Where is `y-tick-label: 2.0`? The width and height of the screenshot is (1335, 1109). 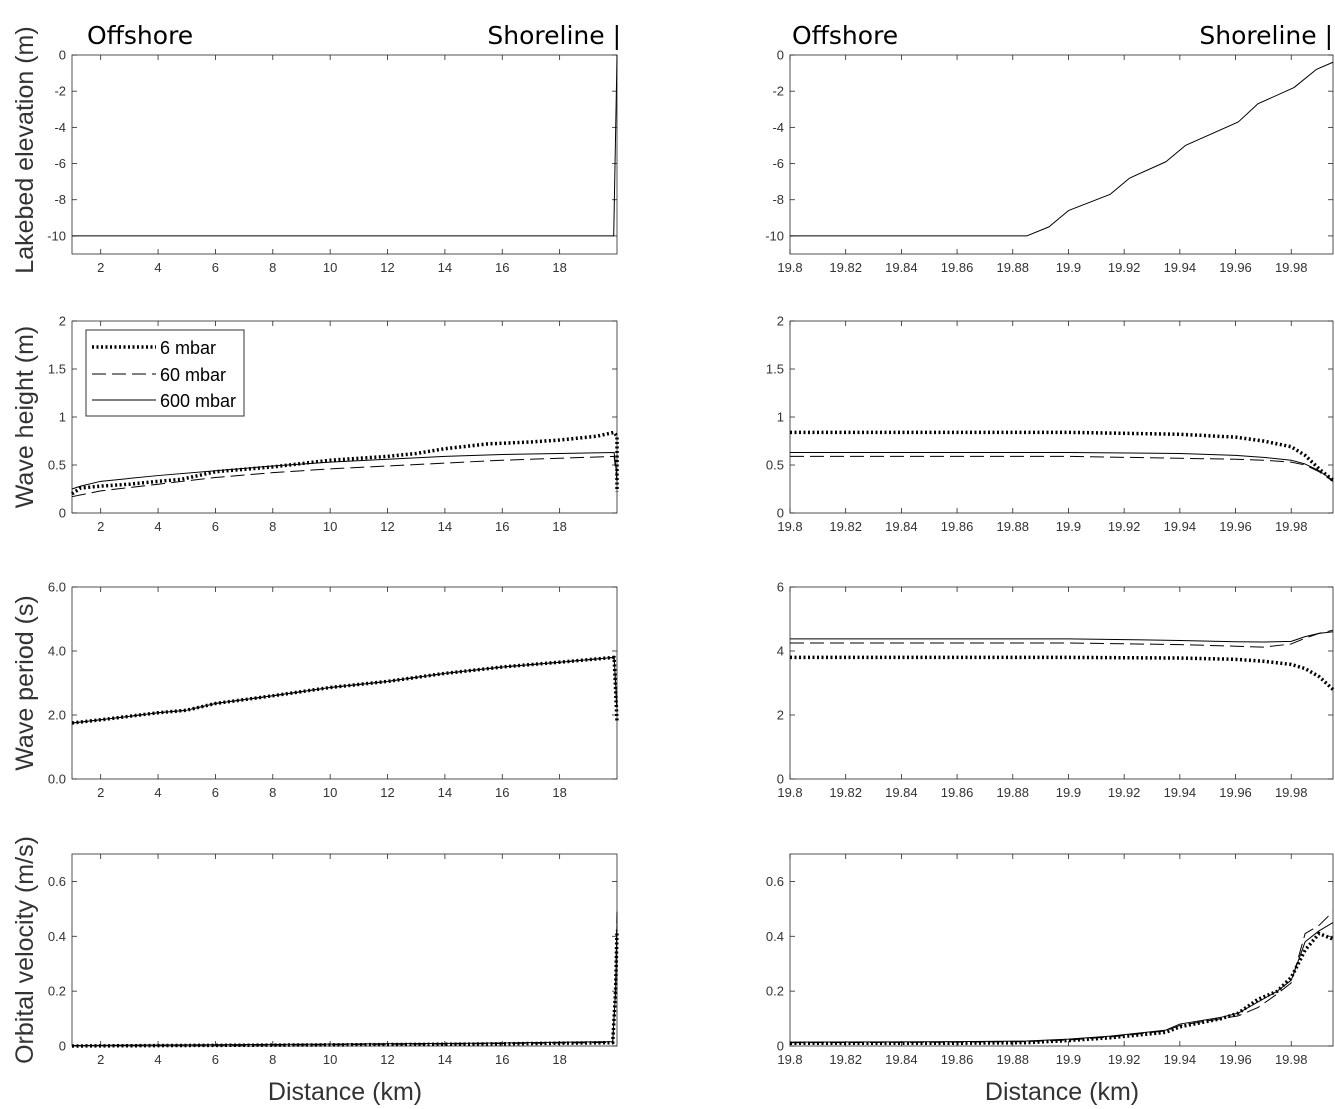
y-tick-label: 2.0 is located at coordinates (57, 715).